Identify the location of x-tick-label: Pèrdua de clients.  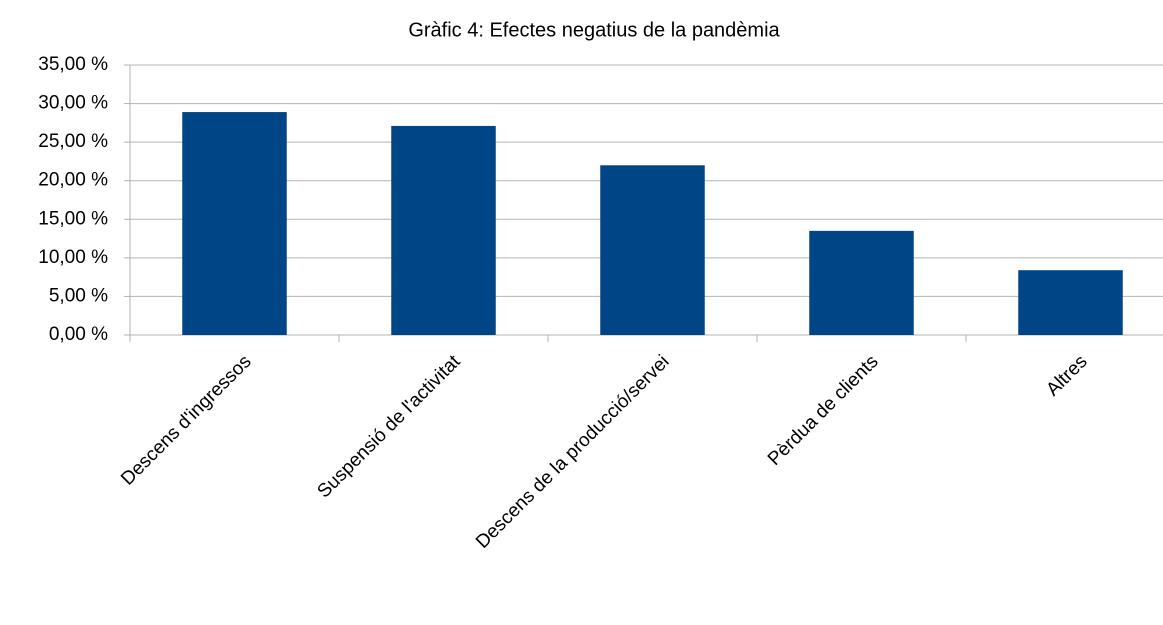
(823, 410).